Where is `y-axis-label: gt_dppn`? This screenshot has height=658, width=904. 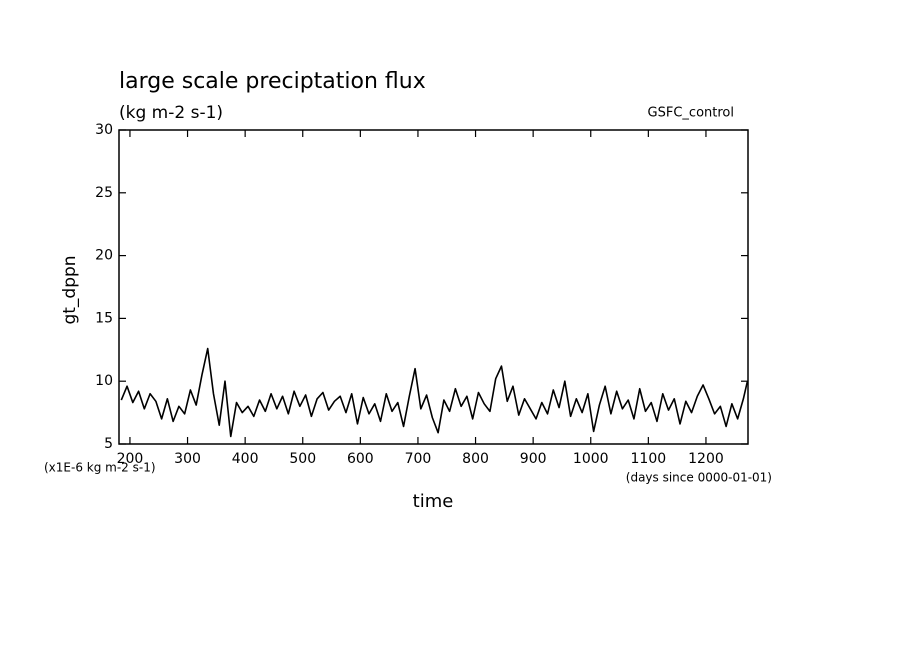
y-axis-label: gt_dppn is located at coordinates (70, 289).